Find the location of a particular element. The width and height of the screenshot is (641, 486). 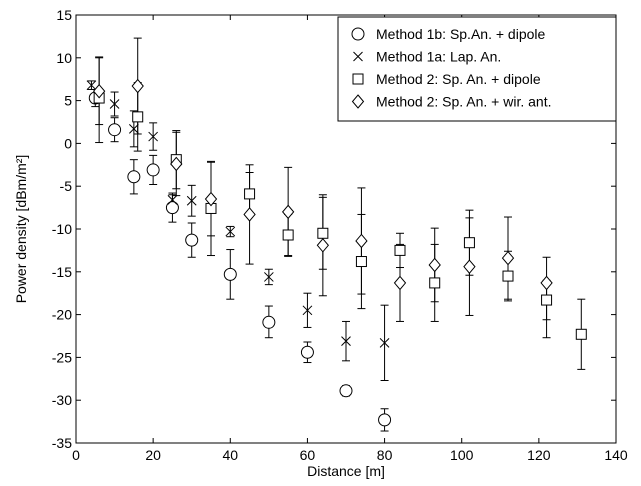

y-tick-label: -35 is located at coordinates (62, 443).